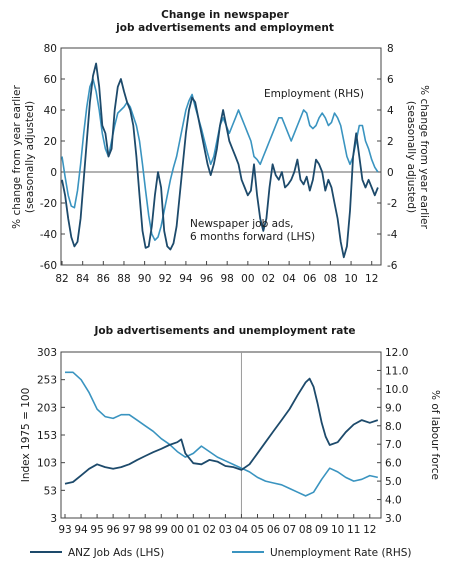 The image size is (450, 570). Describe the element at coordinates (81, 530) in the screenshot. I see `chart-2-x-tick-label: 94` at that location.